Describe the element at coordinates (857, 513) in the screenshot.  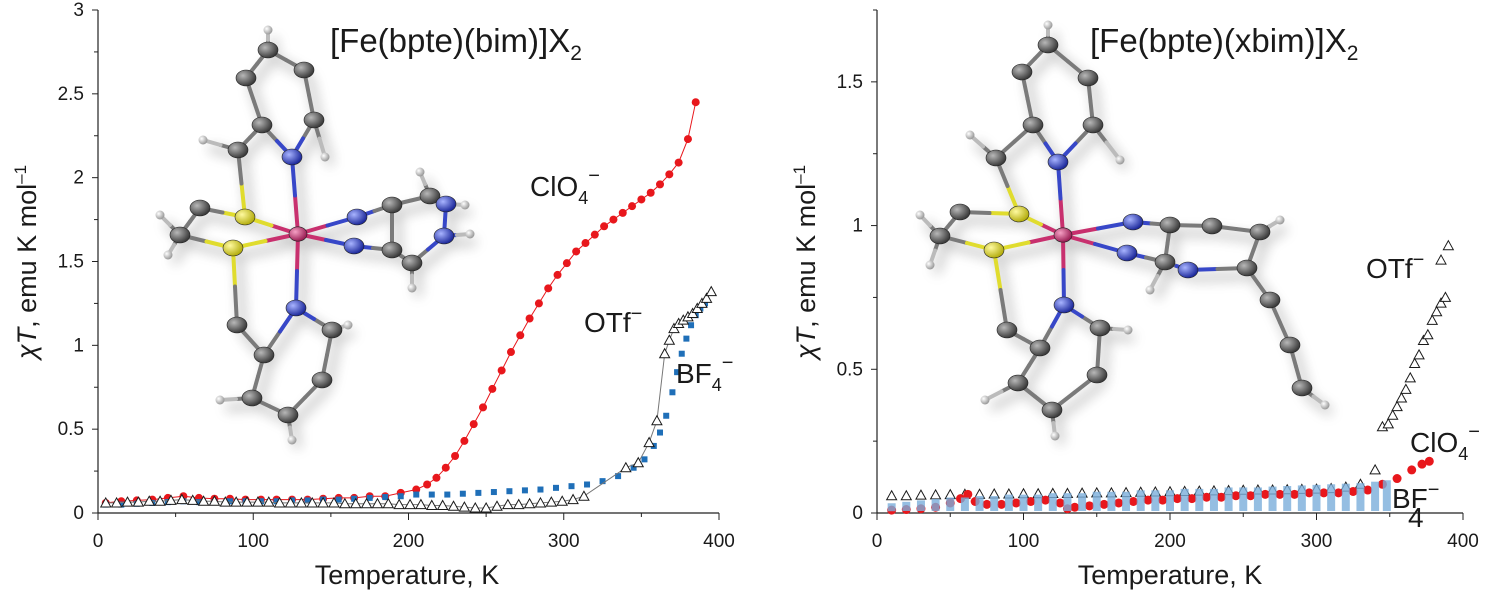
I see `y-tick-label: 0` at that location.